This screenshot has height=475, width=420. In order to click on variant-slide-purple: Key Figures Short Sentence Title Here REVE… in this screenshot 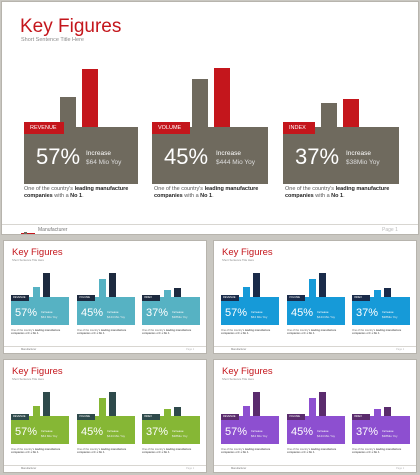, I will do `click(315, 416)`.